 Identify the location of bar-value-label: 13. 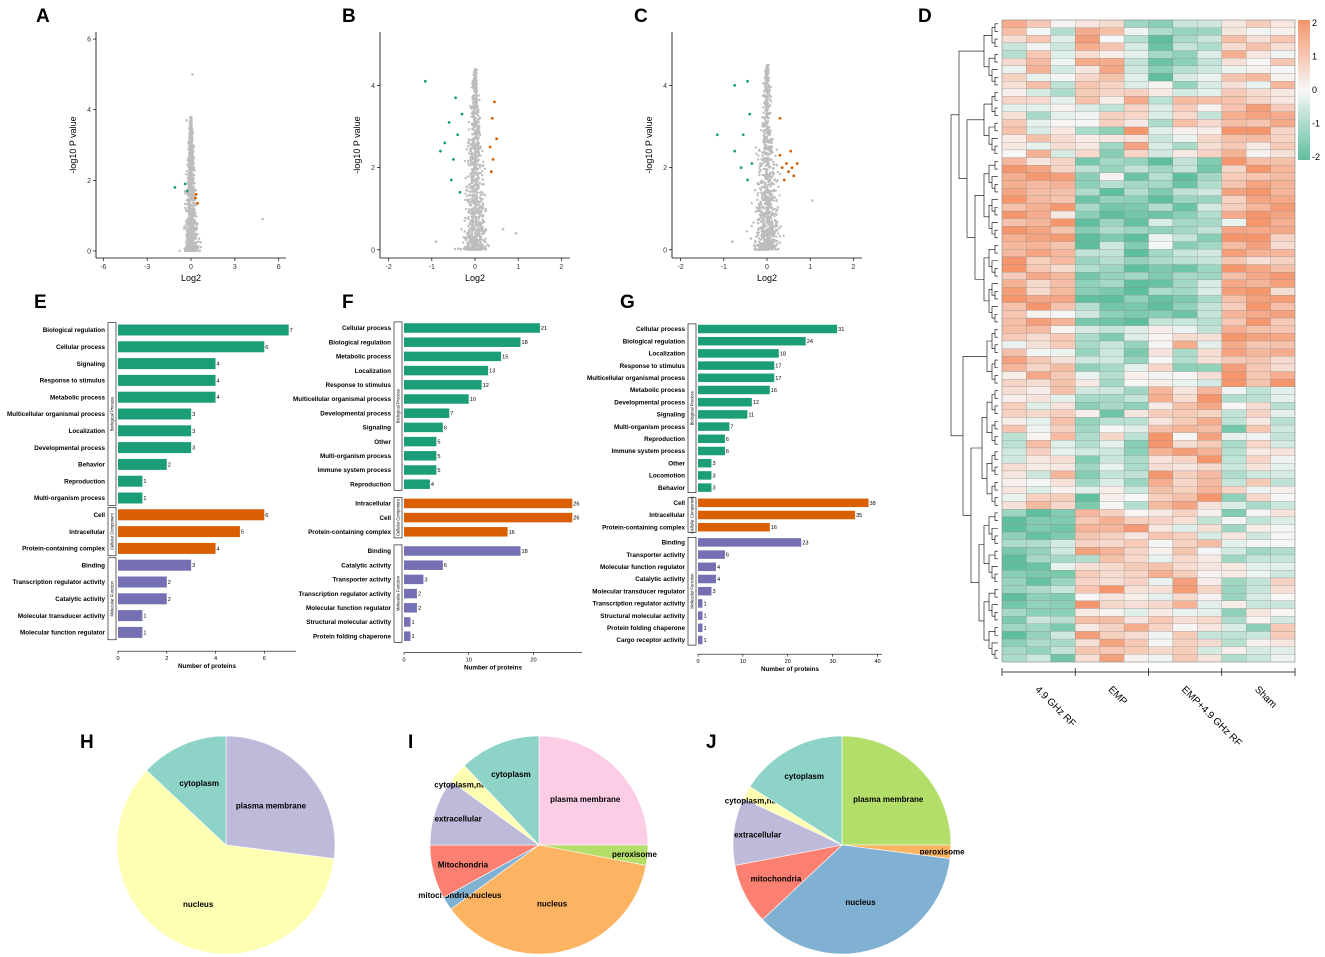
(492, 372).